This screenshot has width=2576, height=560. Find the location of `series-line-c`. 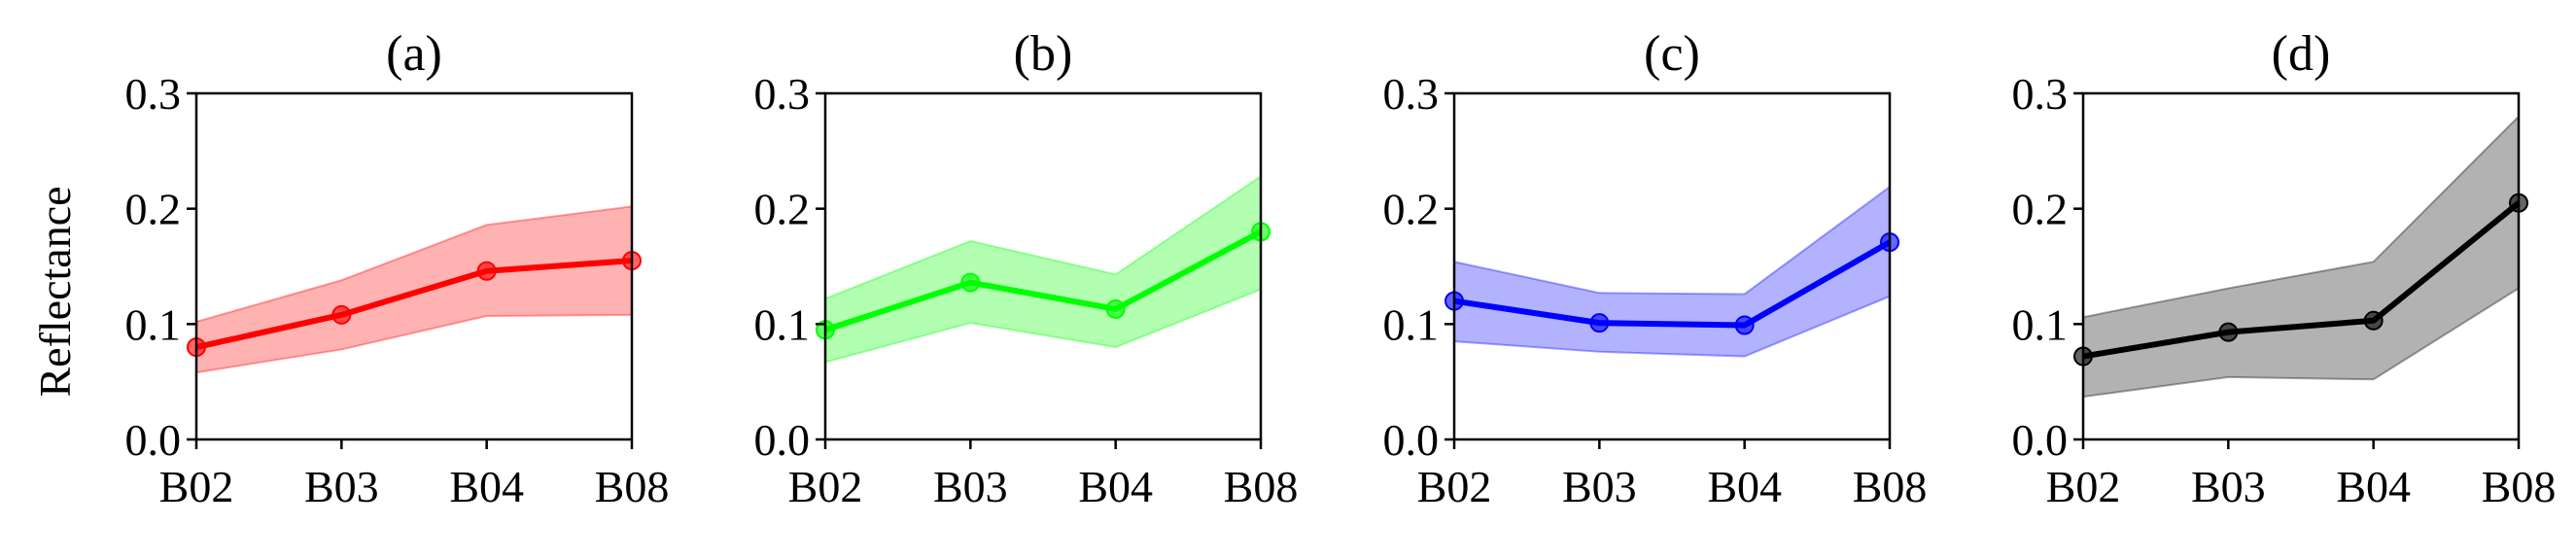

series-line-c is located at coordinates (1672, 284).